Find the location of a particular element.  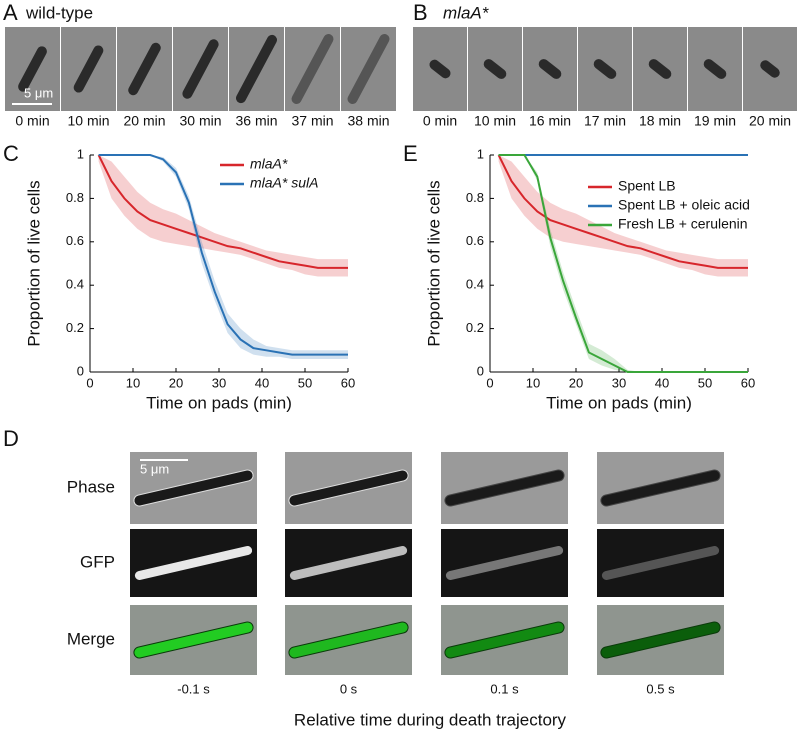

row-label: Merge is located at coordinates (91, 638).